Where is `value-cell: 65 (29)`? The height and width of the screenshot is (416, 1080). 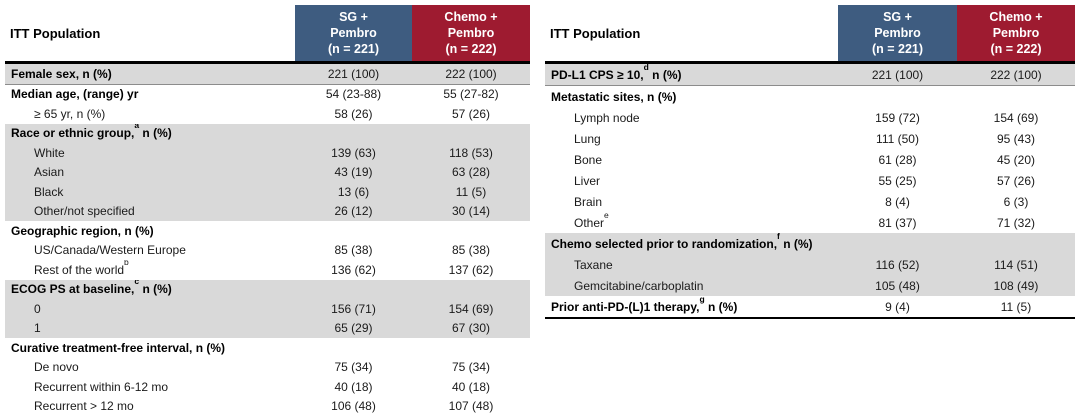
value-cell: 65 (29) is located at coordinates (353, 328).